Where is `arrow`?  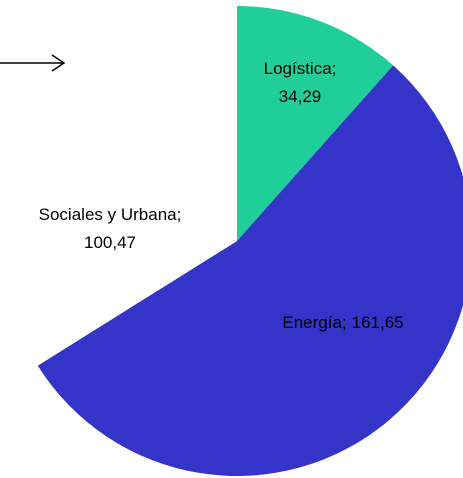 arrow is located at coordinates (33, 63).